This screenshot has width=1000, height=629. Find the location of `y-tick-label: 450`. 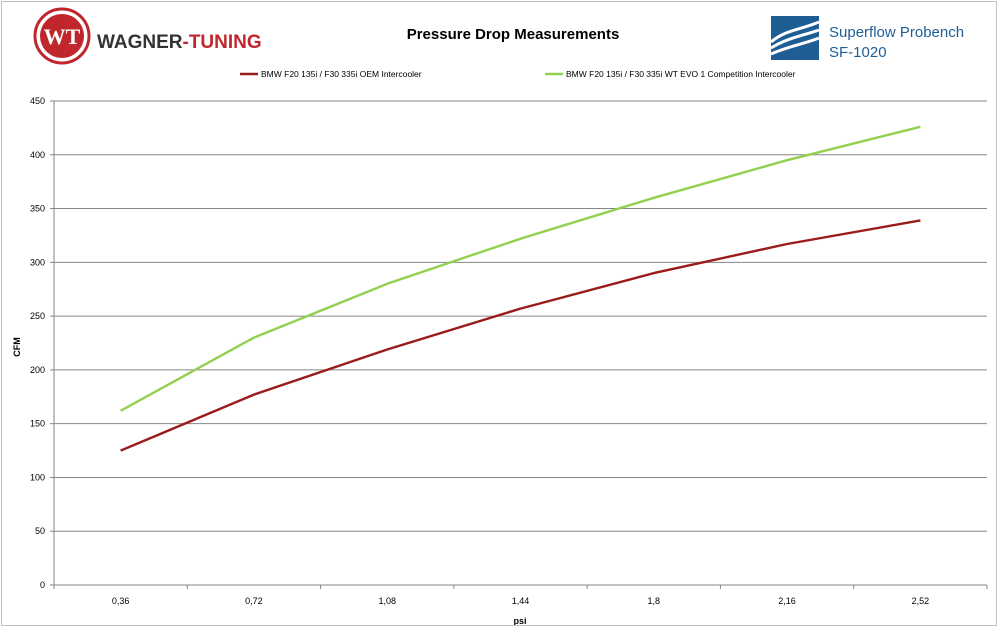

y-tick-label: 450 is located at coordinates (37, 101).